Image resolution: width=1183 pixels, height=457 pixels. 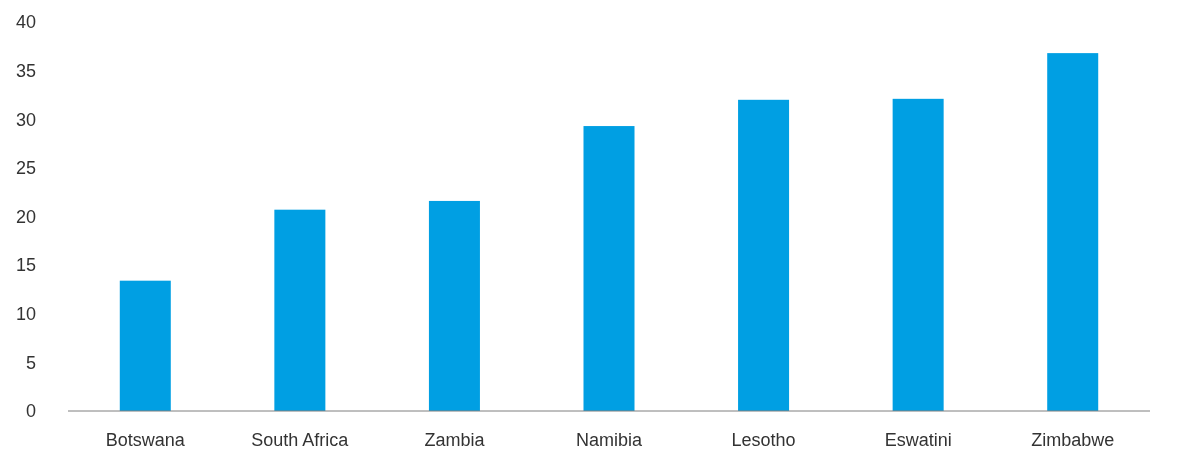 What do you see at coordinates (1073, 440) in the screenshot?
I see `x-tick-label: Zimbabwe` at bounding box center [1073, 440].